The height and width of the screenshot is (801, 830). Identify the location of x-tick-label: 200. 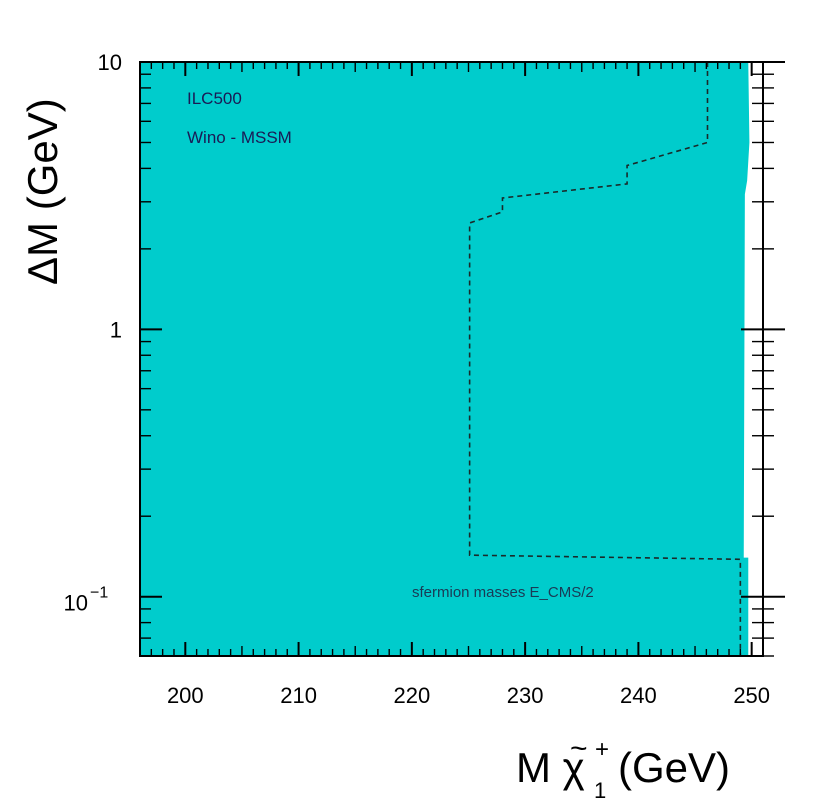
(185, 695).